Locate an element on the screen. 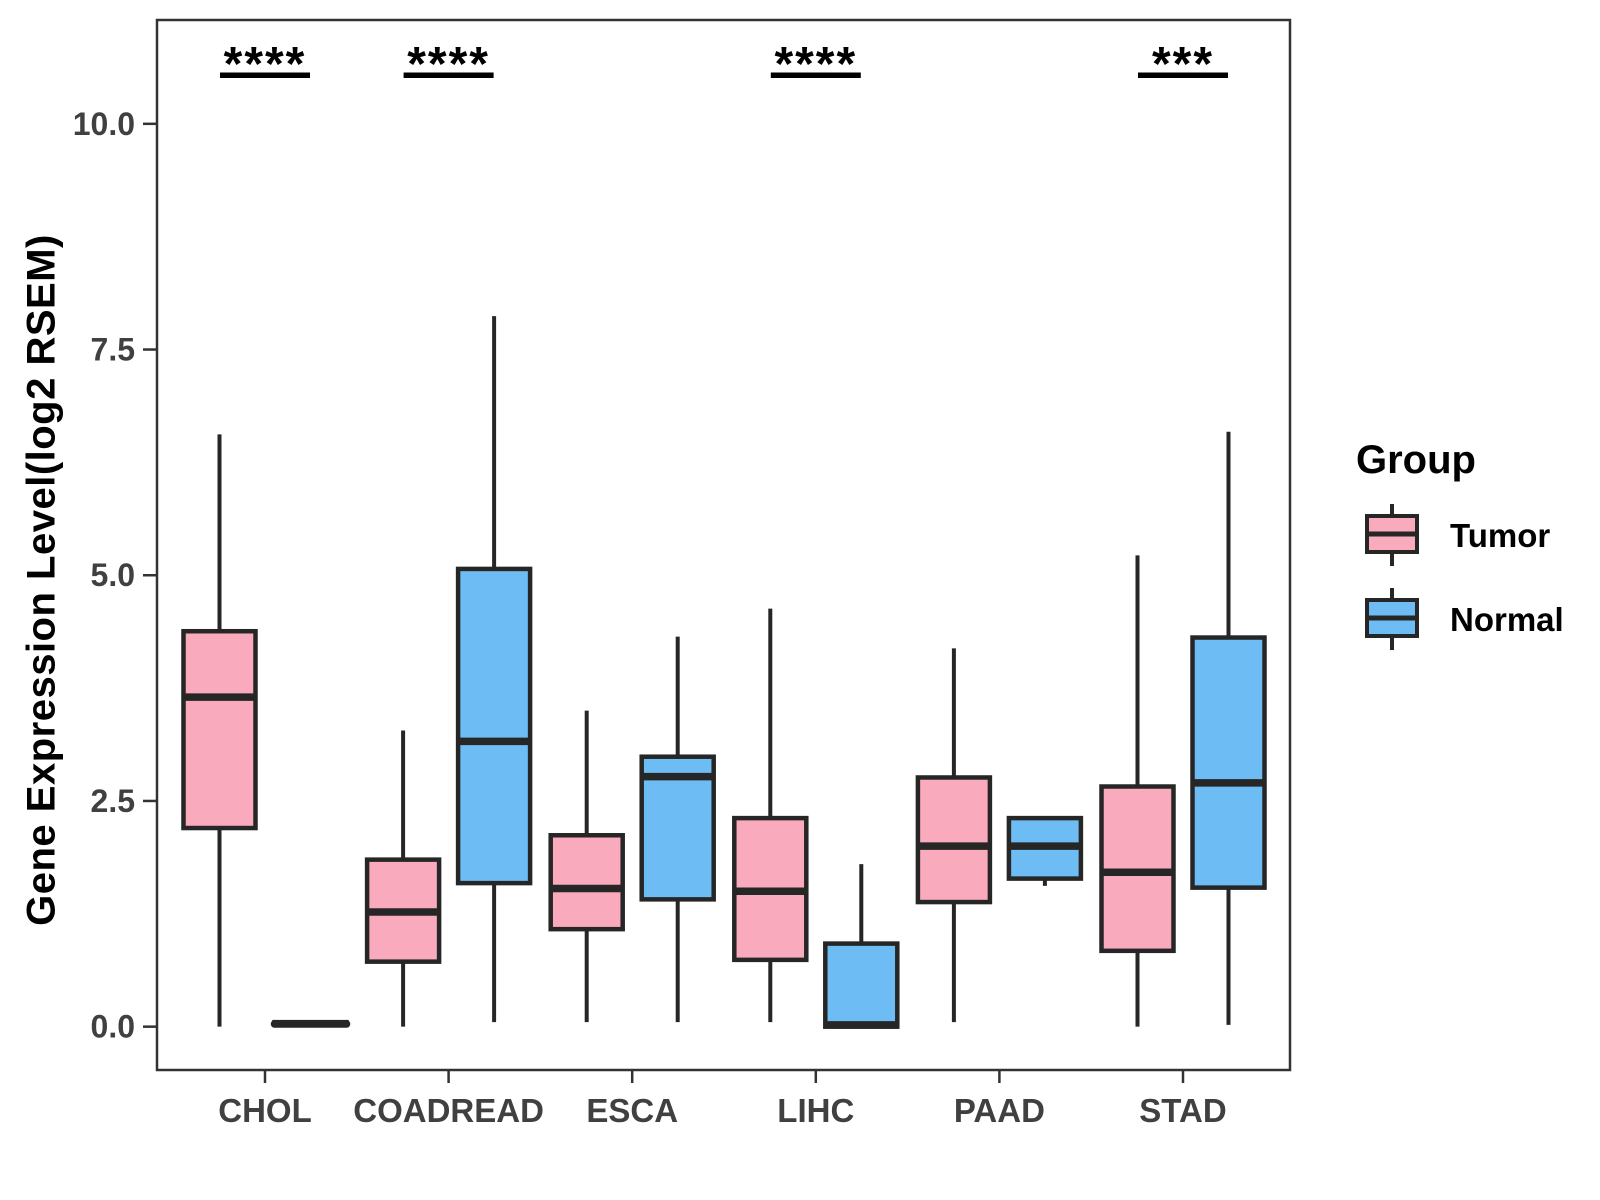 The width and height of the screenshot is (1600, 1200). box-tumor-PAAD is located at coordinates (954, 840).